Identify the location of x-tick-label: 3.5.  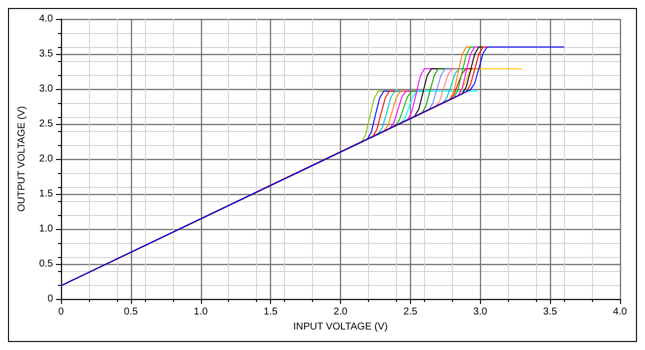
(550, 312).